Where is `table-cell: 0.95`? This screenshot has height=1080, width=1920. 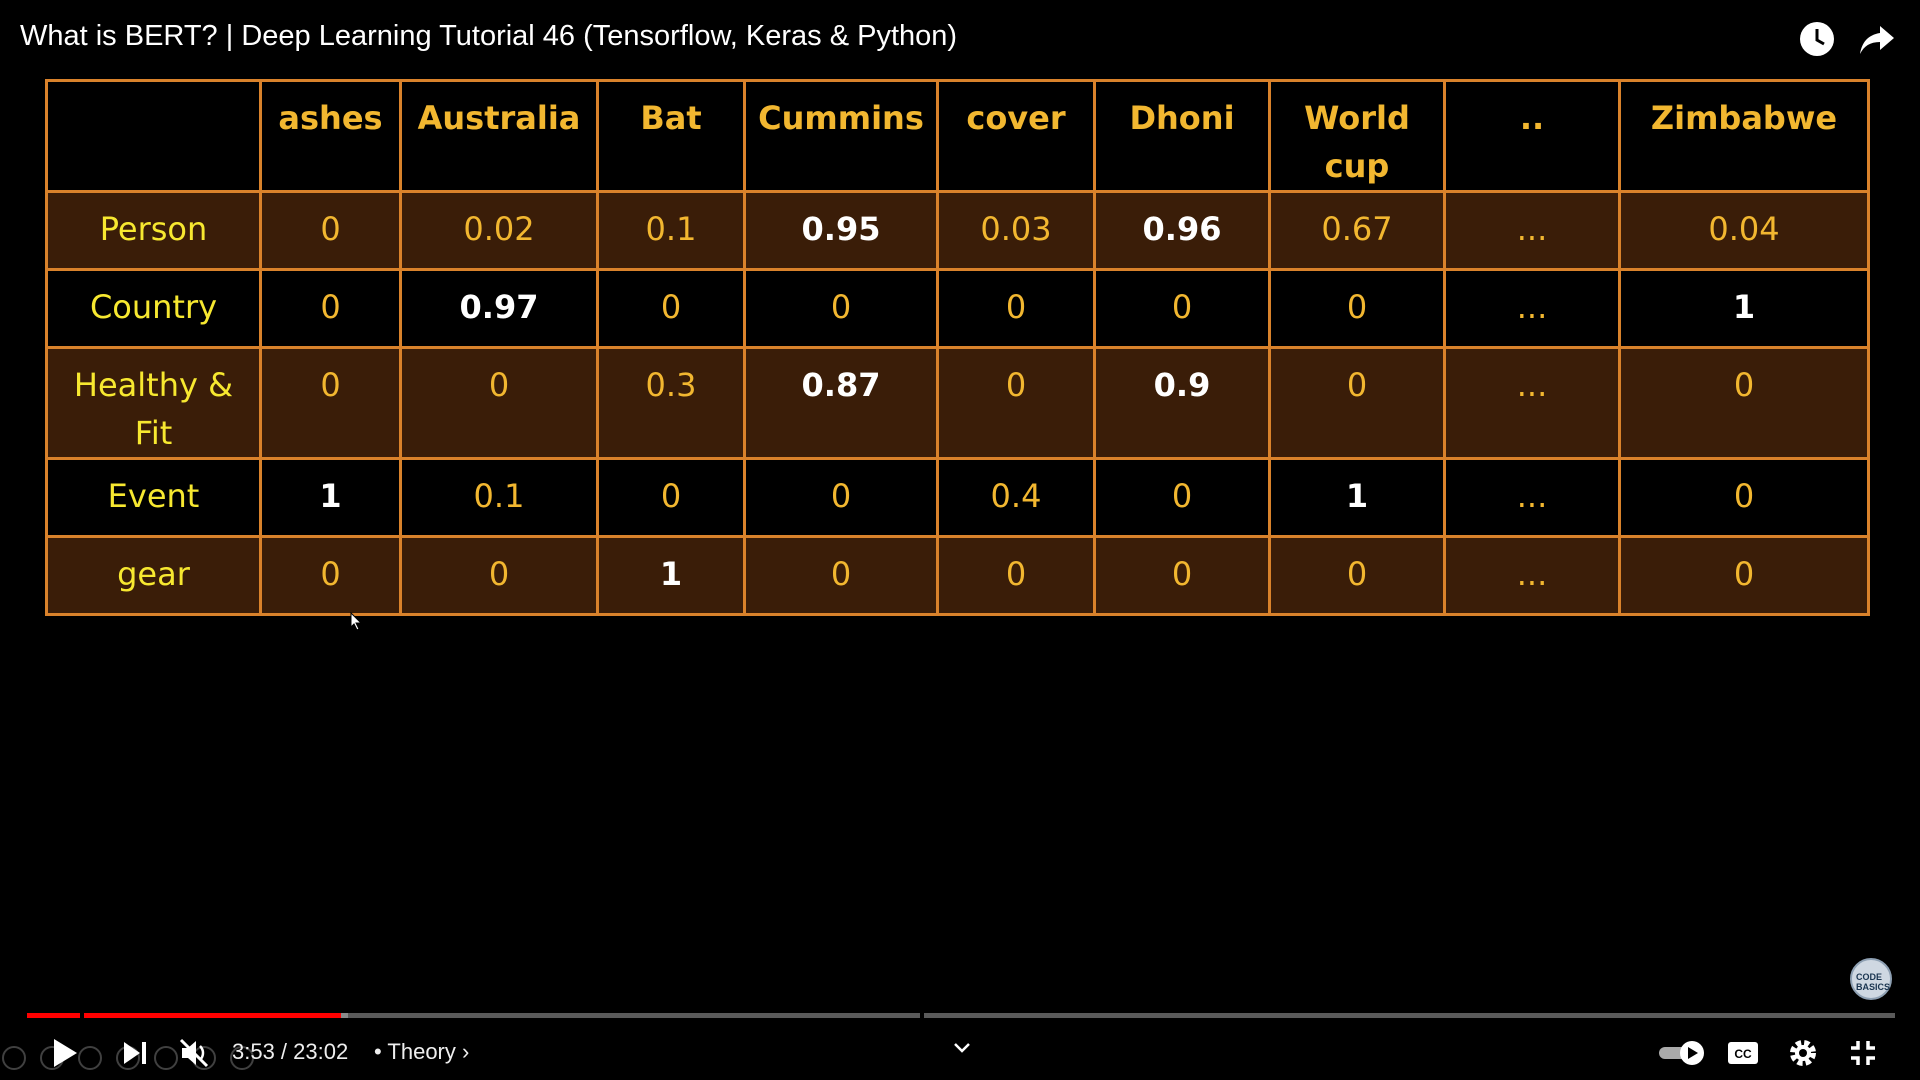
table-cell: 0.95 is located at coordinates (841, 230).